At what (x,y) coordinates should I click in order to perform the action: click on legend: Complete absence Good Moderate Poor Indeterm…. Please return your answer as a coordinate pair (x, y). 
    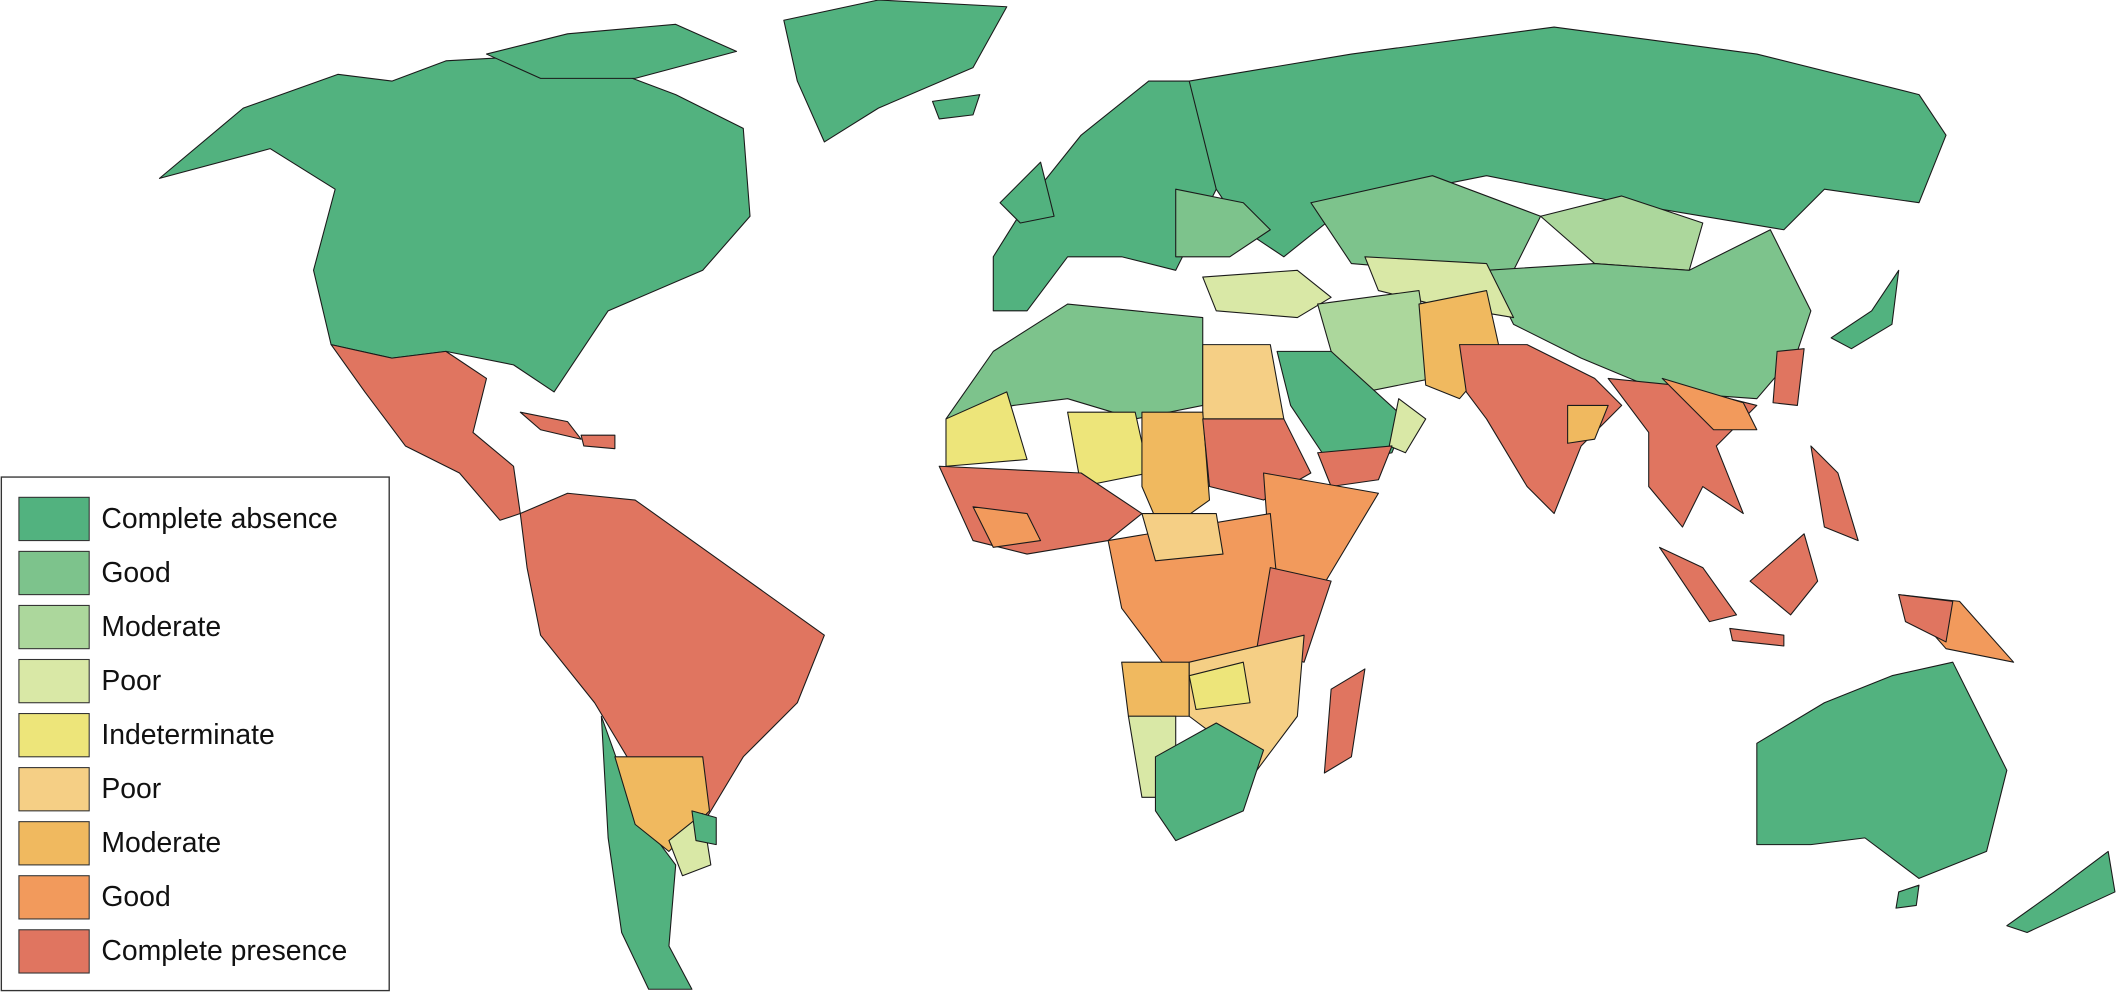
    Looking at the image, I should click on (182, 735).